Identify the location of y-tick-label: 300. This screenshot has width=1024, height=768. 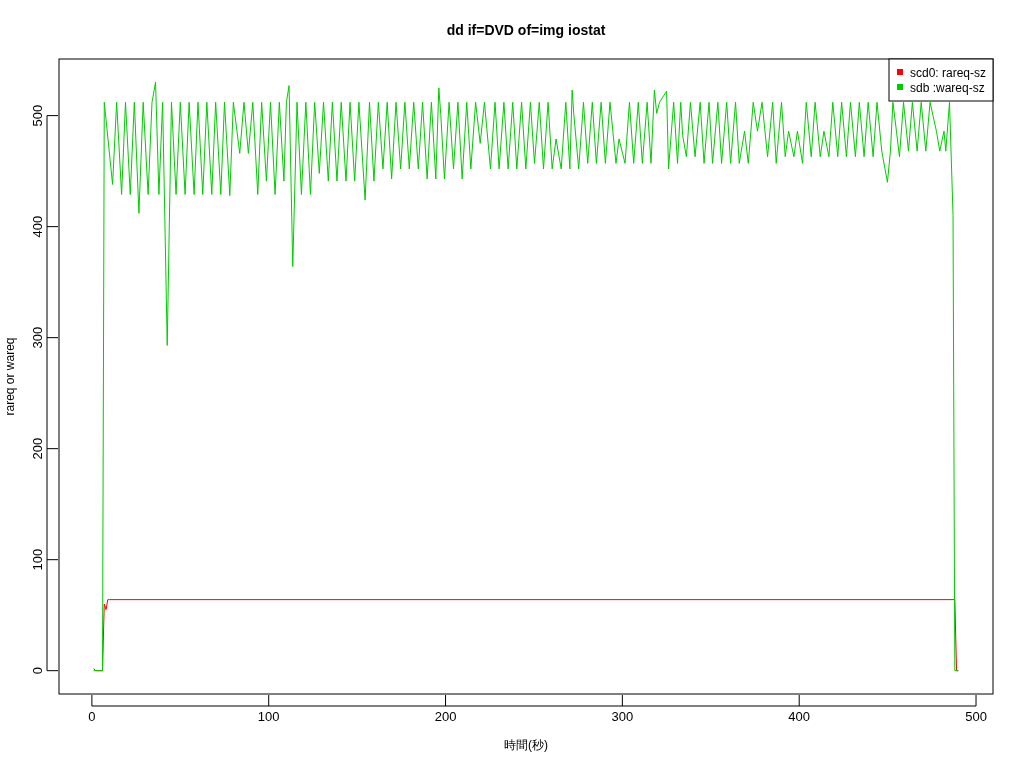
(37, 337).